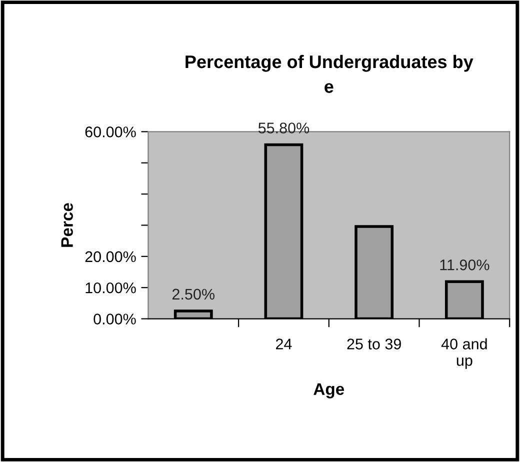 The height and width of the screenshot is (462, 520). I want to click on y-tick-label: 0.00%, so click(115, 319).